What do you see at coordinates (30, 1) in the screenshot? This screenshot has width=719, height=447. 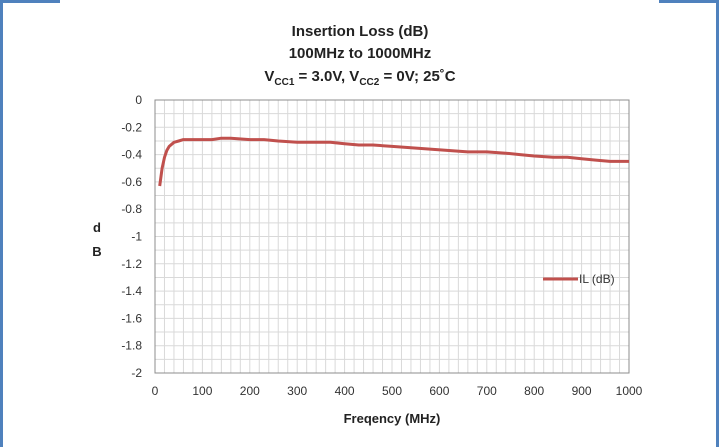 I see `frame-border-top-left` at bounding box center [30, 1].